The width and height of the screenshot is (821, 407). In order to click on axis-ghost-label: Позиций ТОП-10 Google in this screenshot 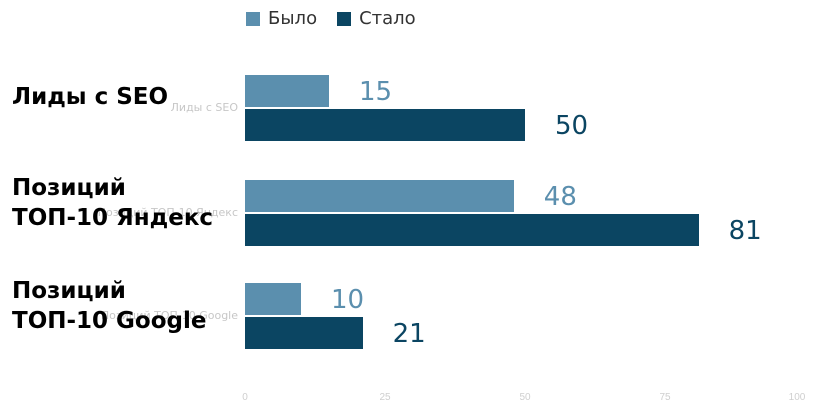, I will do `click(169, 315)`.